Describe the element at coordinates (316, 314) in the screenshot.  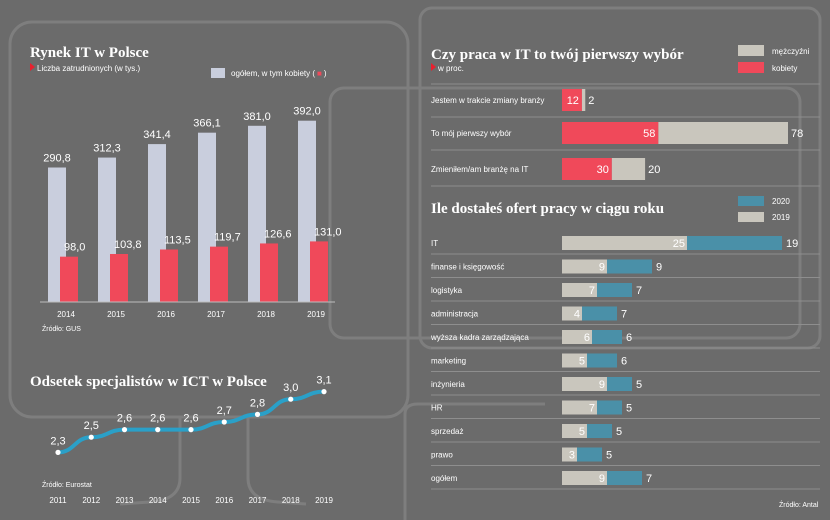
I see `x-tick-label: 2019` at that location.